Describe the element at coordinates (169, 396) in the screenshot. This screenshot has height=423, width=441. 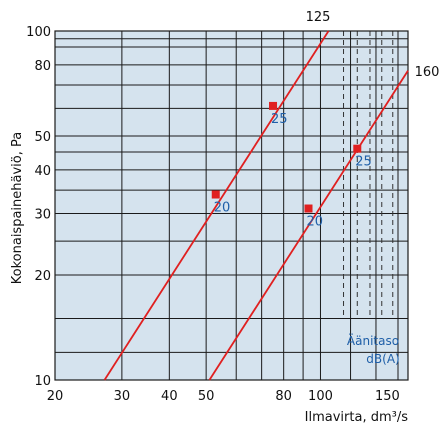
I see `x-tick-label: 40` at that location.